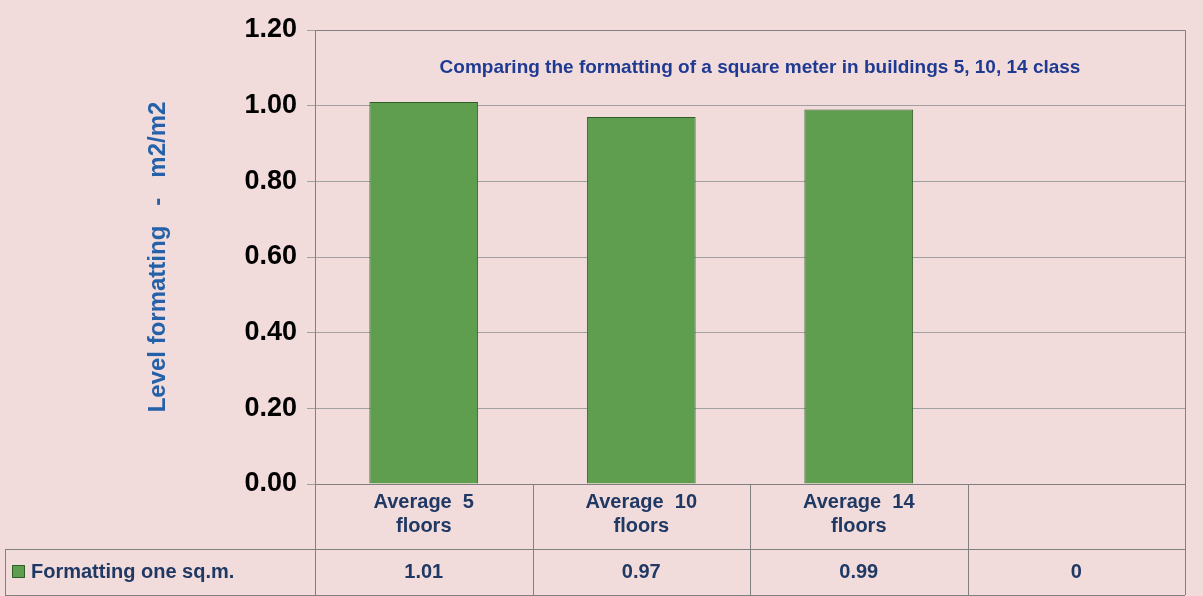 Image resolution: width=1203 pixels, height=596 pixels. What do you see at coordinates (270, 28) in the screenshot?
I see `y-tick-label: 1.20` at bounding box center [270, 28].